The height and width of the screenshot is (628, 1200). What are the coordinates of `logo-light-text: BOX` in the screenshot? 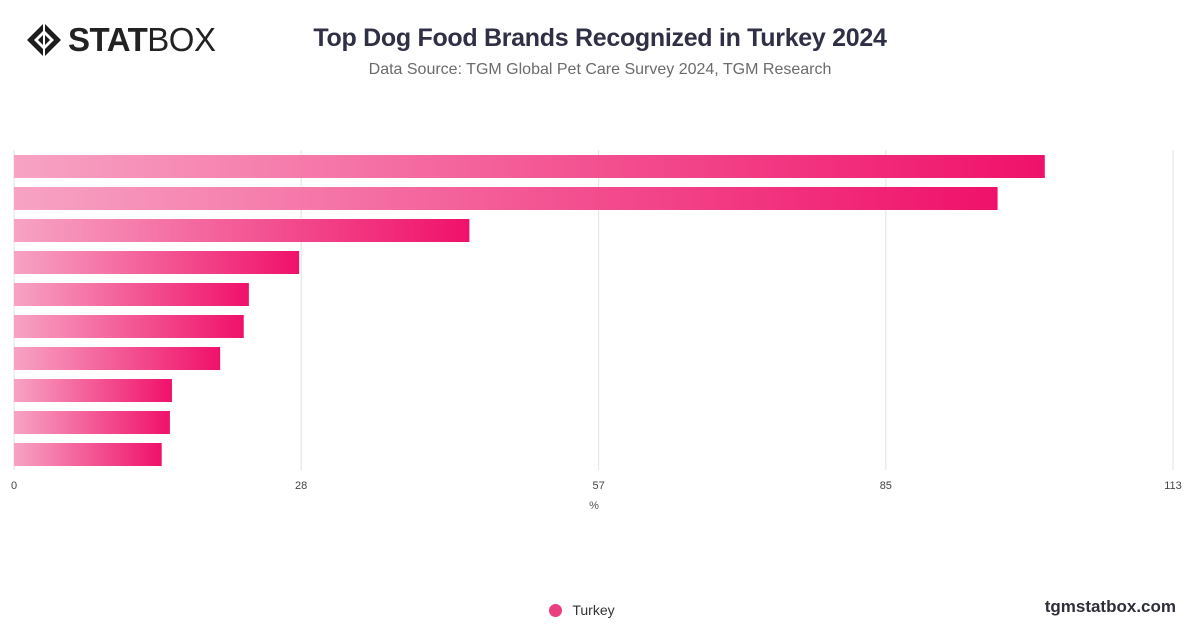 It's located at (181, 39).